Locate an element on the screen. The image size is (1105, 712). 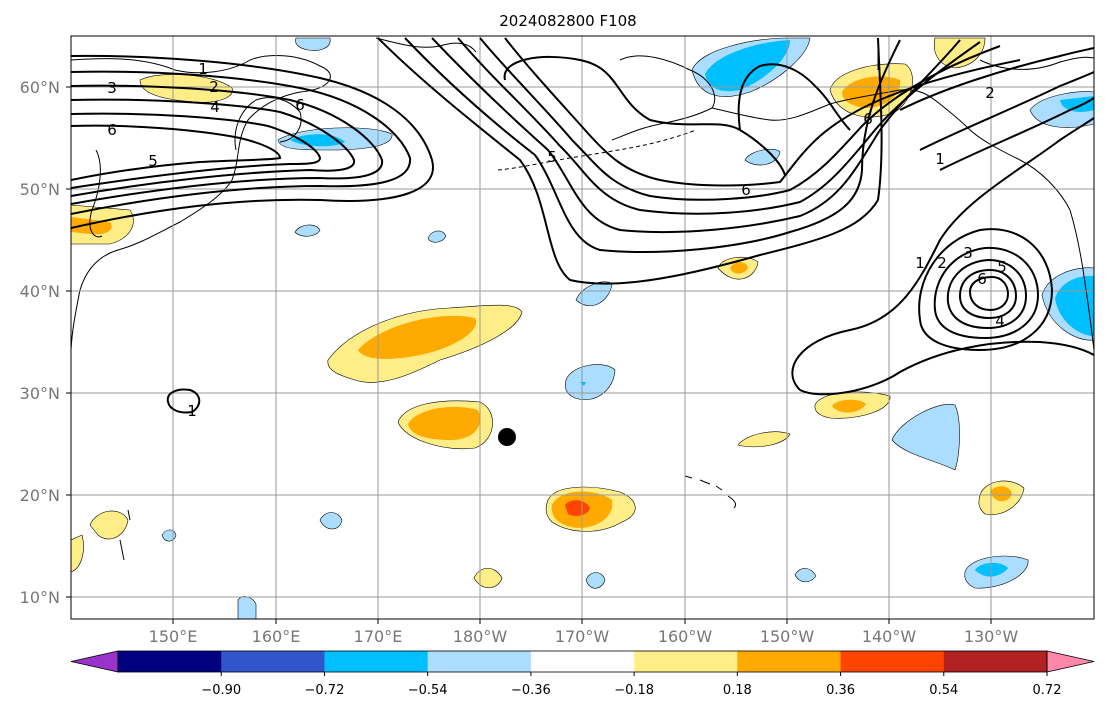
lat-ticks is located at coordinates (68, 342).